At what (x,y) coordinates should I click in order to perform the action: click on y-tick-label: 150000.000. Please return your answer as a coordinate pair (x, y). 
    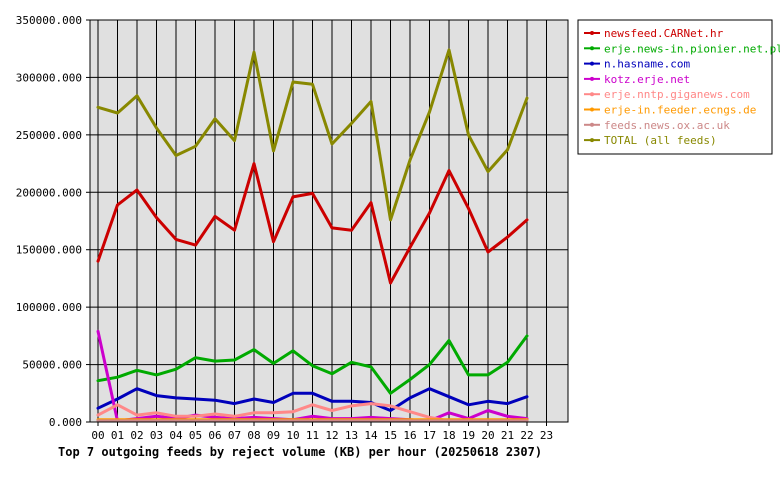
    Looking at the image, I should click on (49, 250).